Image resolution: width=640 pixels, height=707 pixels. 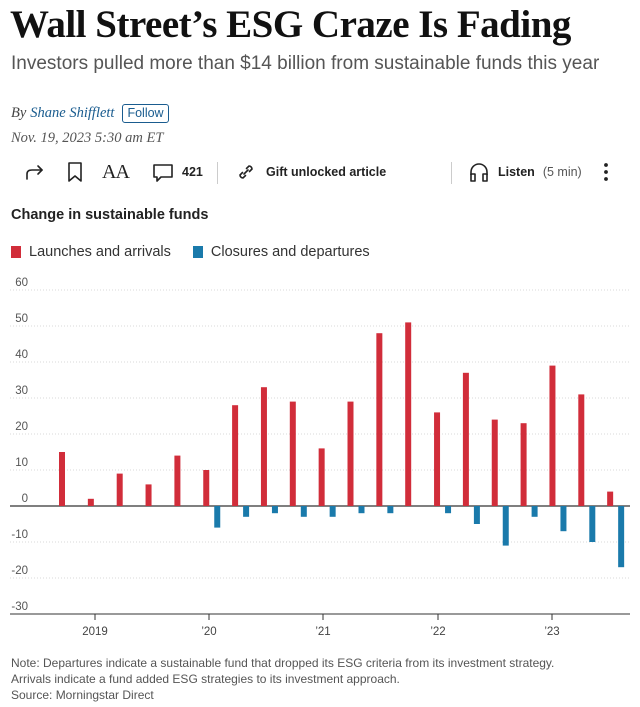 I want to click on bookmark-icon, so click(x=75, y=172).